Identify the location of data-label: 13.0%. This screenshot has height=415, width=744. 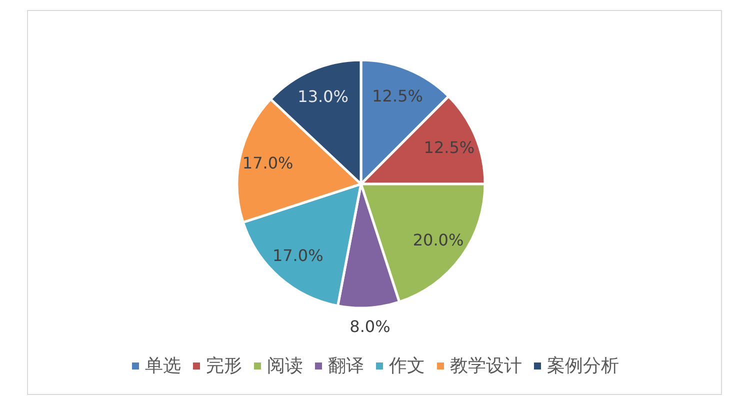
(323, 96).